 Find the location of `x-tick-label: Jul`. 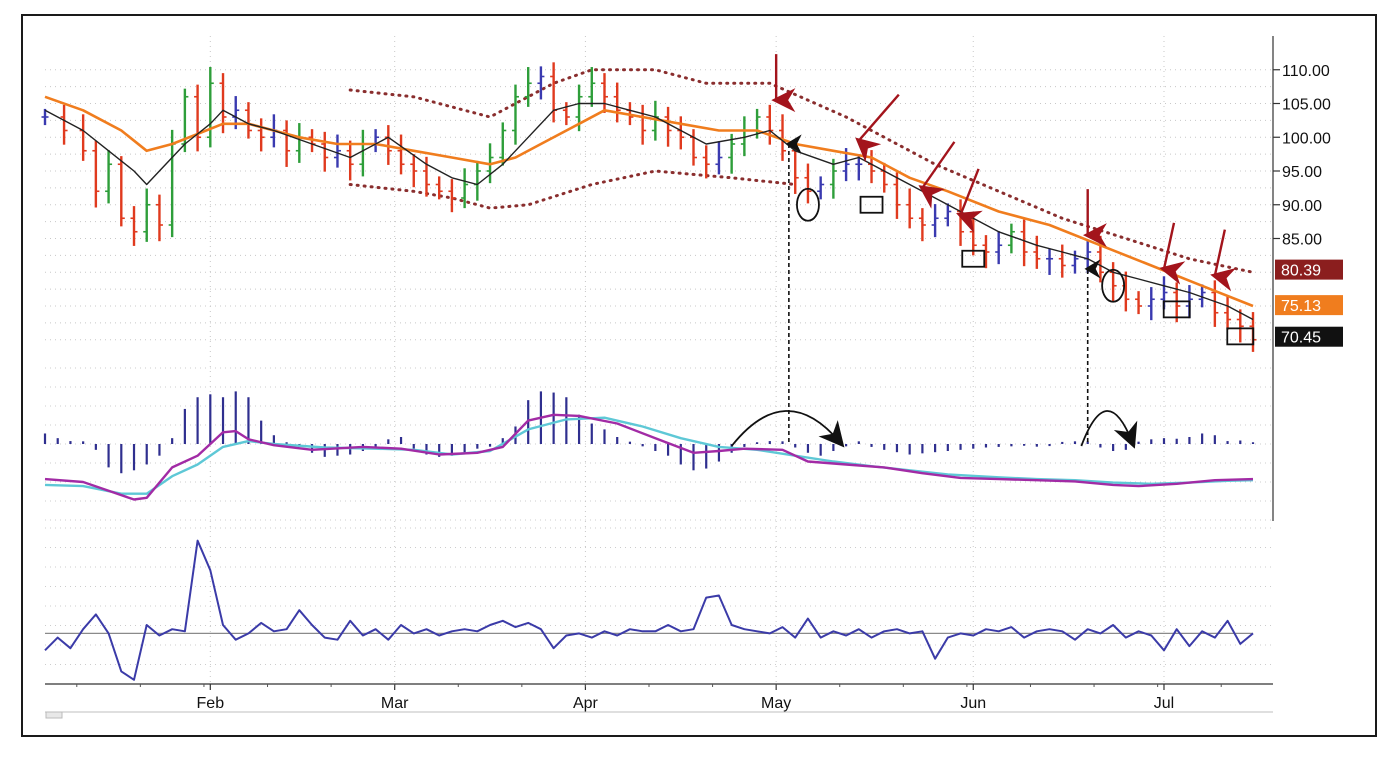

x-tick-label: Jul is located at coordinates (1164, 703).